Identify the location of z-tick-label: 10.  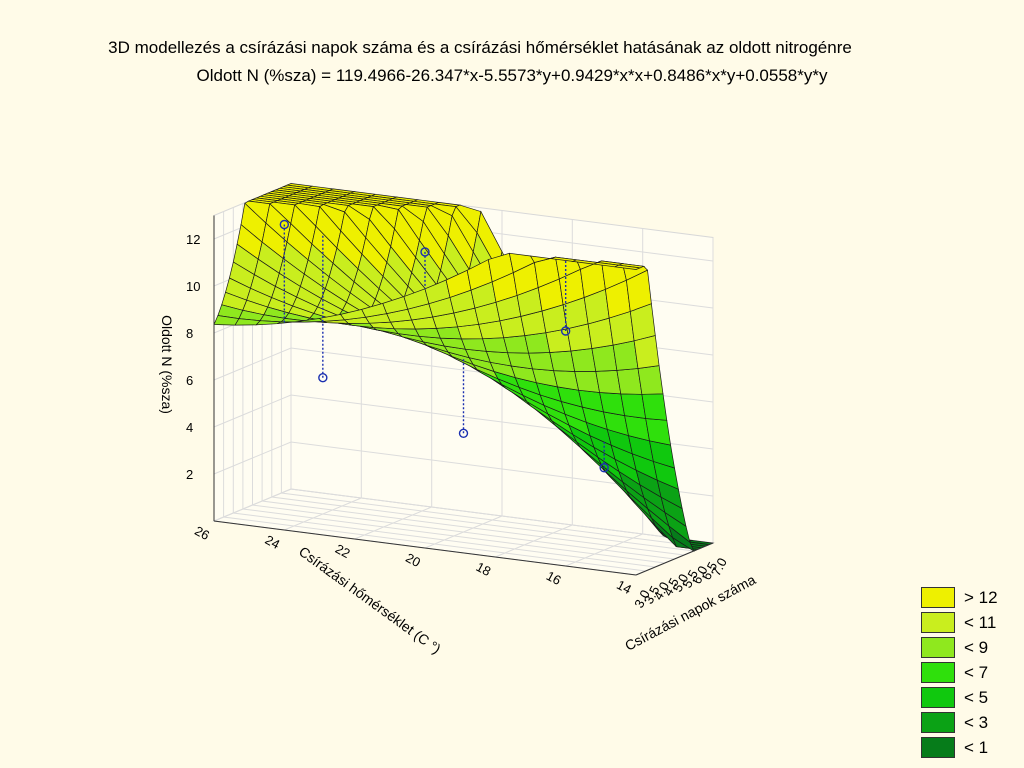
(193, 286).